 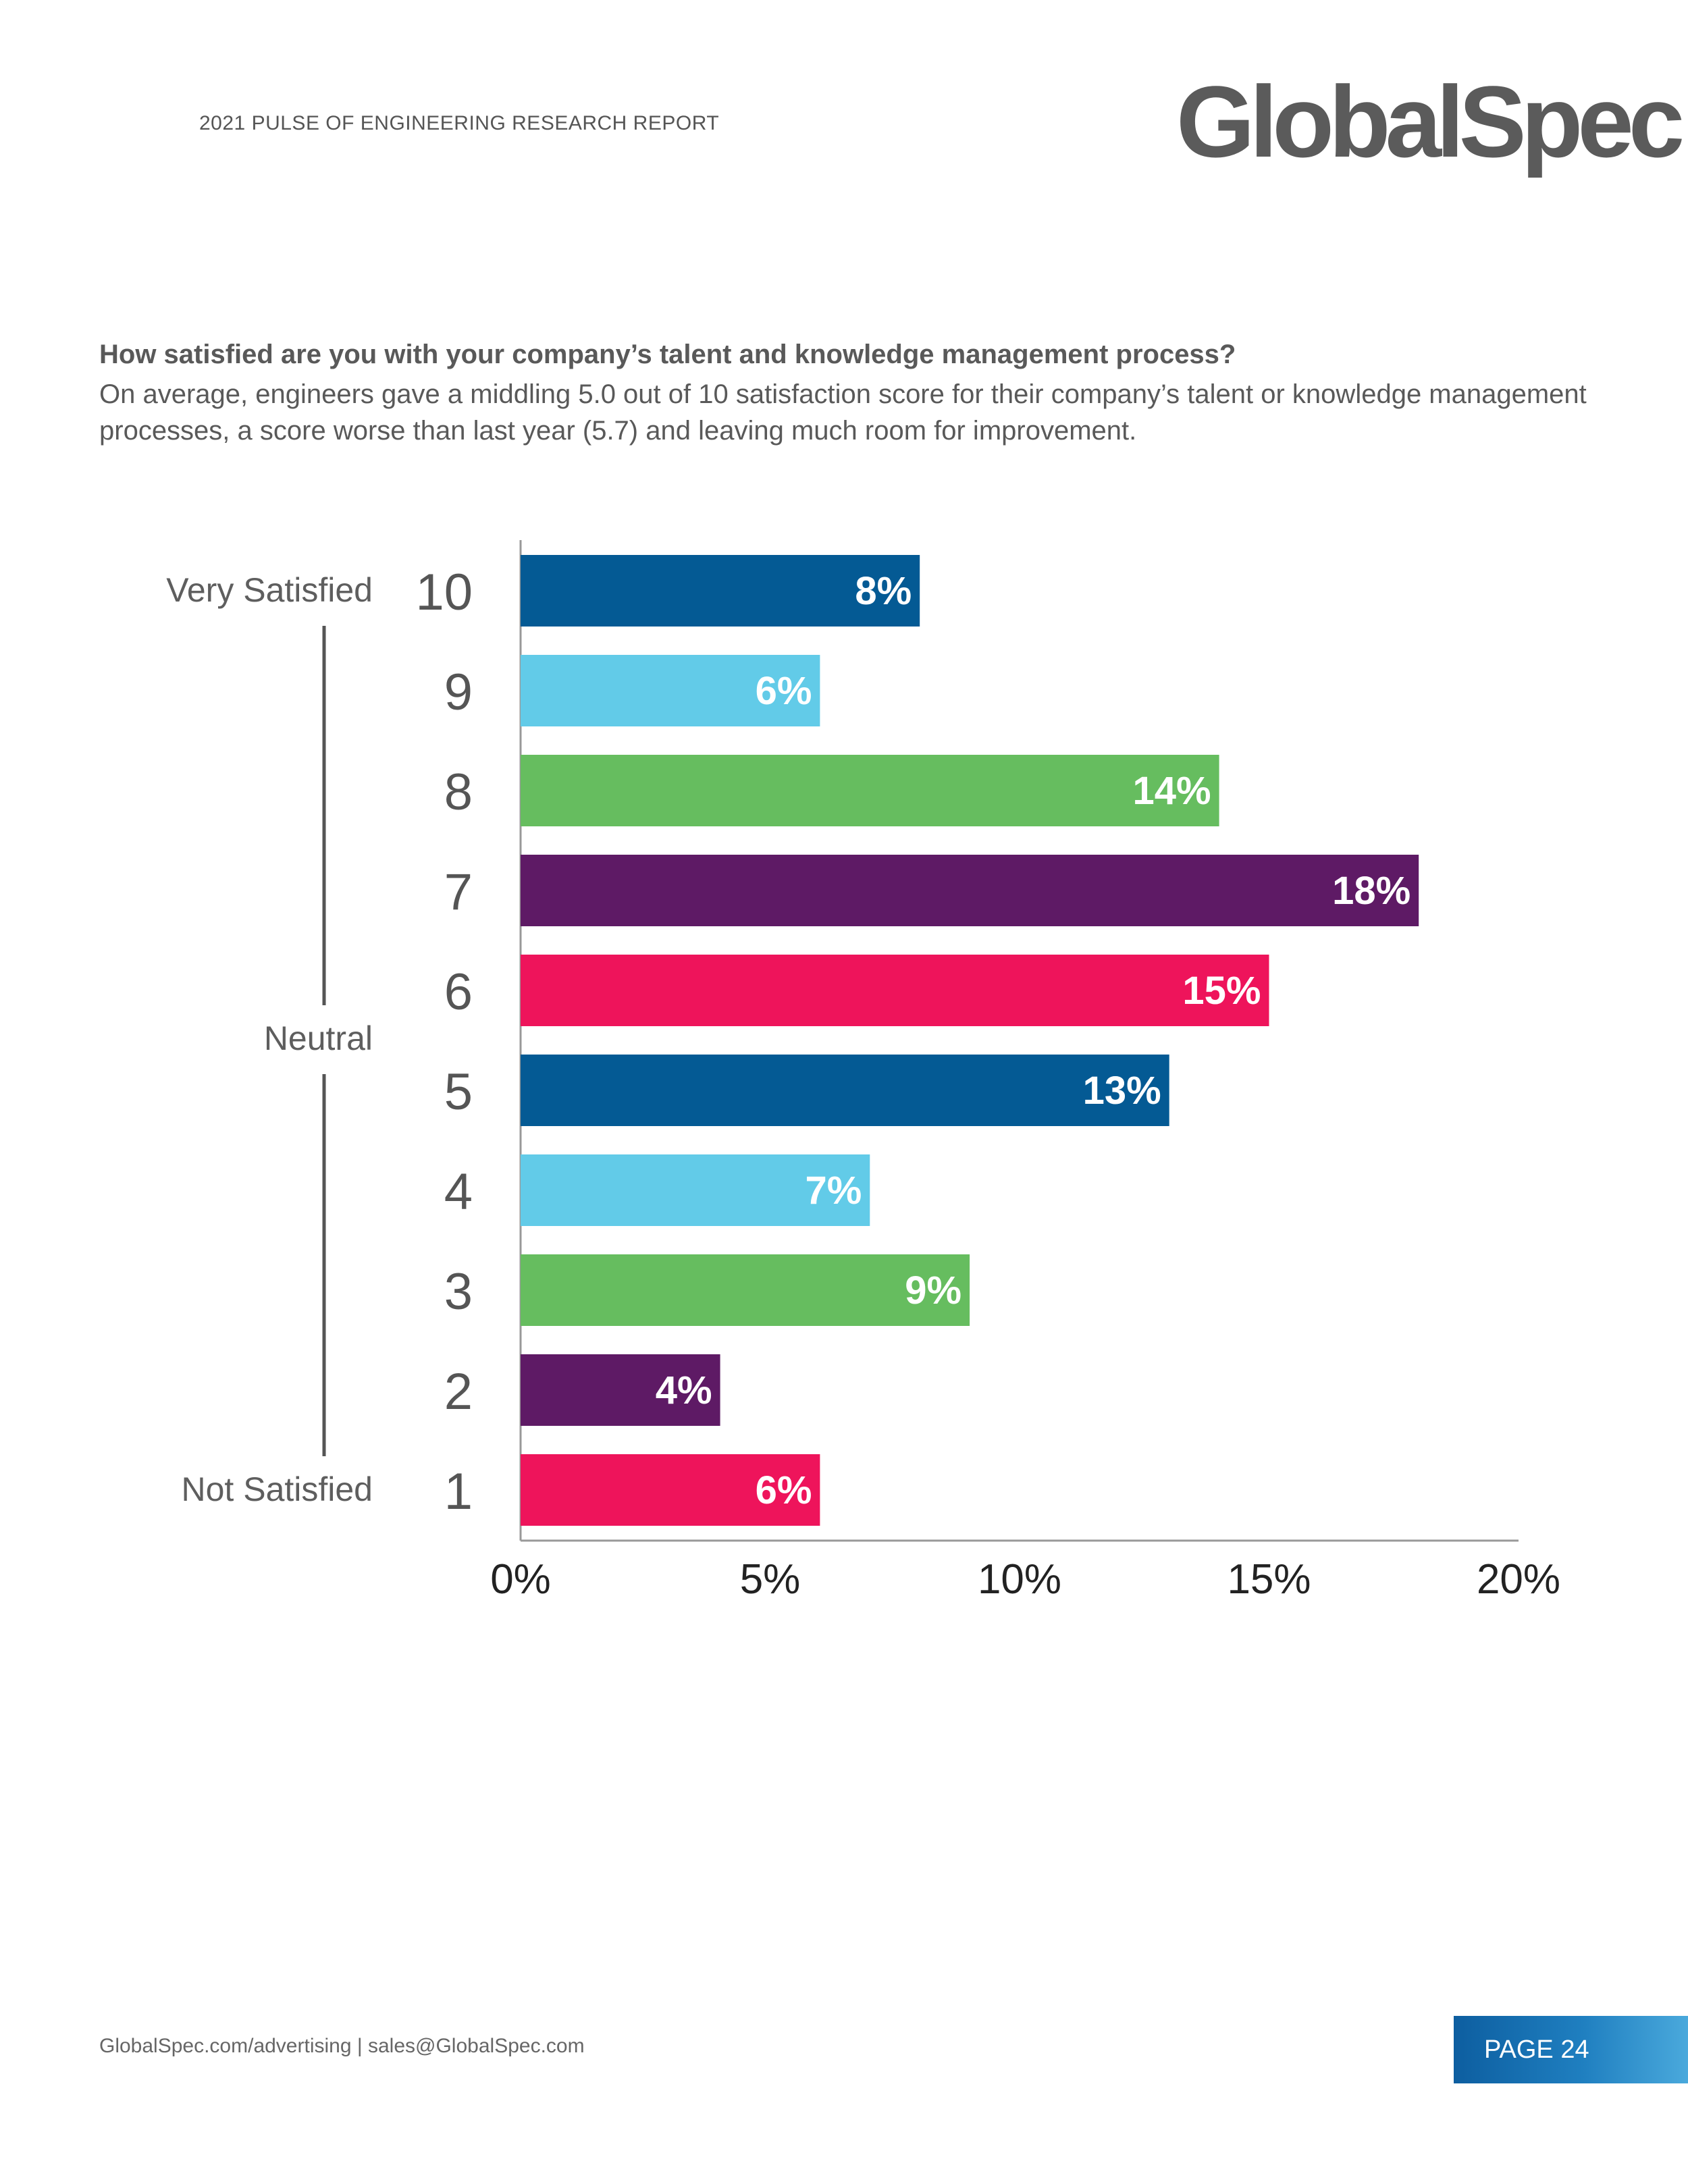 I want to click on category-label: 10, so click(x=444, y=592).